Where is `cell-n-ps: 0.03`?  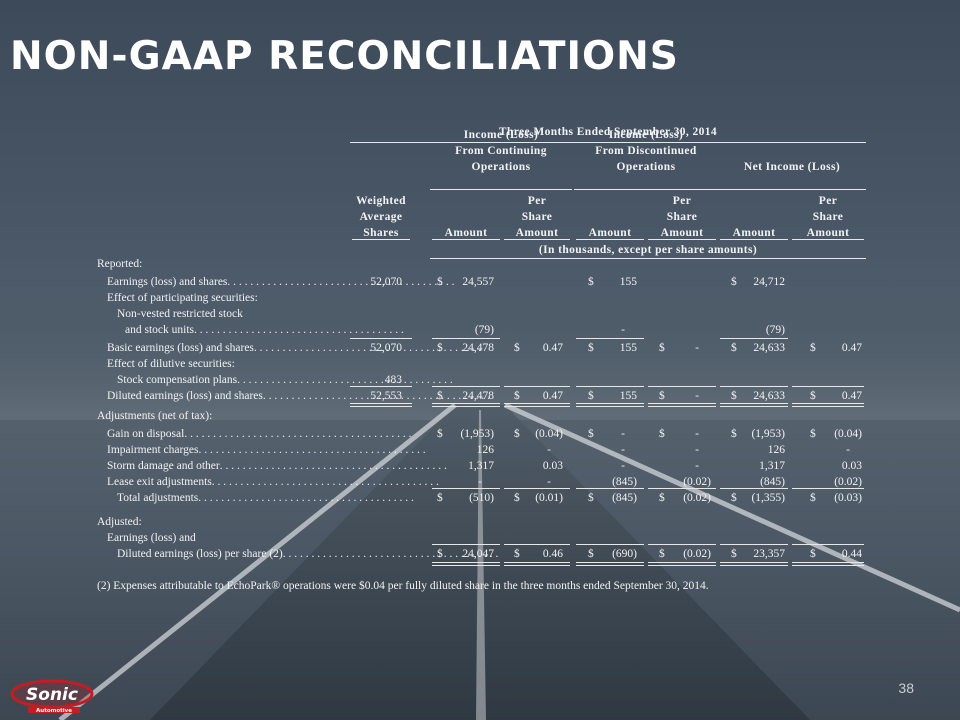 cell-n-ps: 0.03 is located at coordinates (851, 466).